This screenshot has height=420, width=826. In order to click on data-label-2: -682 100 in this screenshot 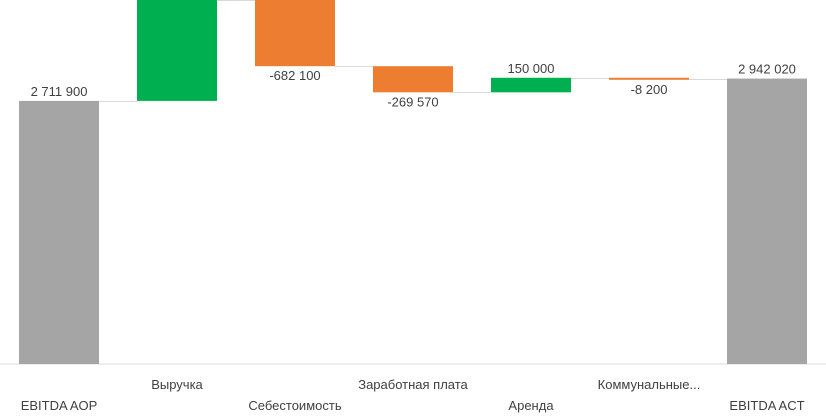, I will do `click(294, 75)`.